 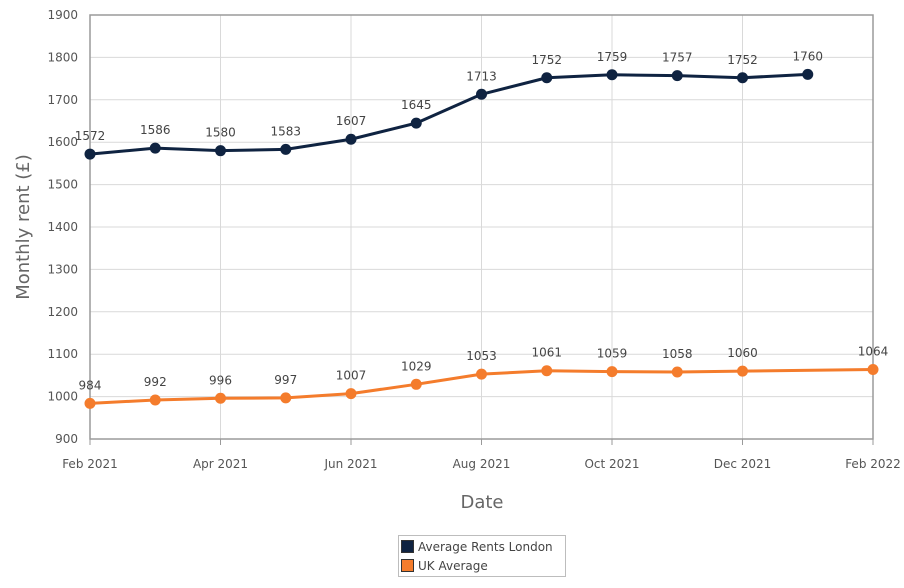 What do you see at coordinates (220, 464) in the screenshot?
I see `x-tick-label: Apr 2021` at bounding box center [220, 464].